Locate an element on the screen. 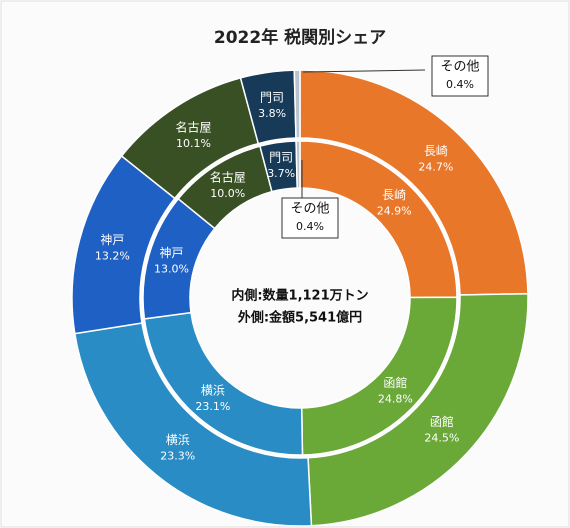 Image resolution: width=570 pixels, height=528 pixels. data-label: 24.8% is located at coordinates (395, 398).